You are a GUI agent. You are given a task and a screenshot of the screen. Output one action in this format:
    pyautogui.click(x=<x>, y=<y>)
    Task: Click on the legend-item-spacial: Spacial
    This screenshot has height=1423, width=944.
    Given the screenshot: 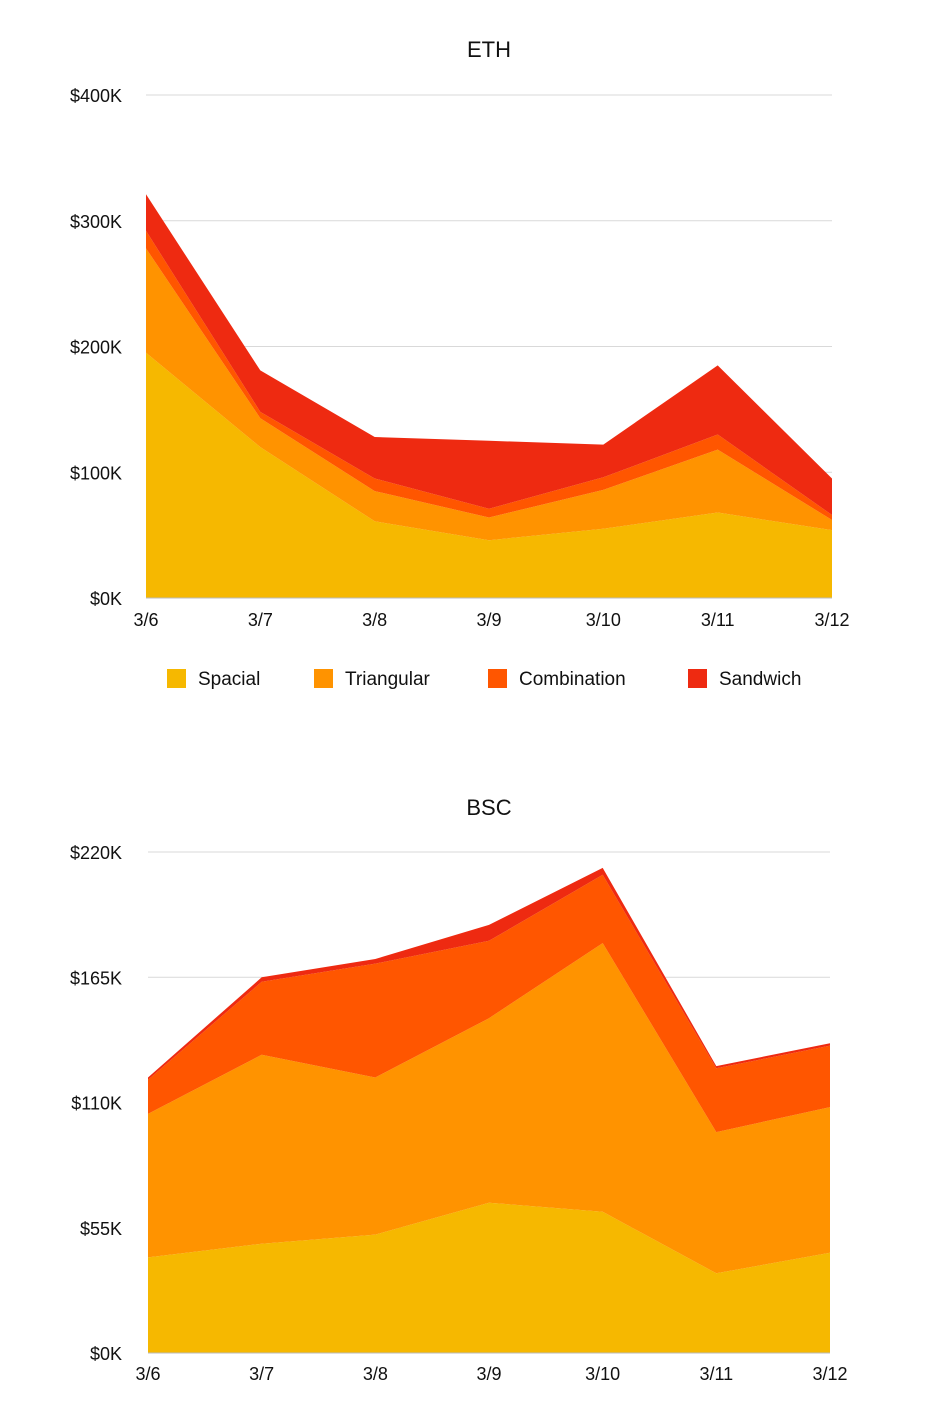 What is the action you would take?
    pyautogui.click(x=213, y=679)
    